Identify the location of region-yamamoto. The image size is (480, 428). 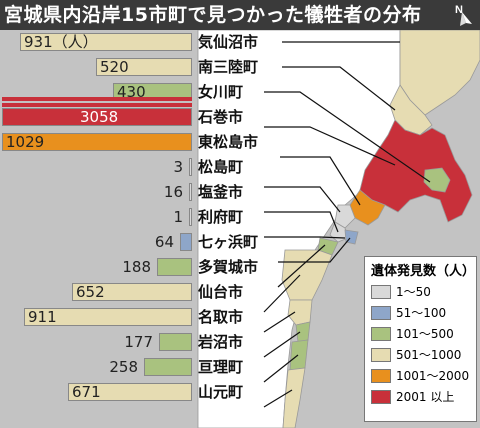
(294, 397).